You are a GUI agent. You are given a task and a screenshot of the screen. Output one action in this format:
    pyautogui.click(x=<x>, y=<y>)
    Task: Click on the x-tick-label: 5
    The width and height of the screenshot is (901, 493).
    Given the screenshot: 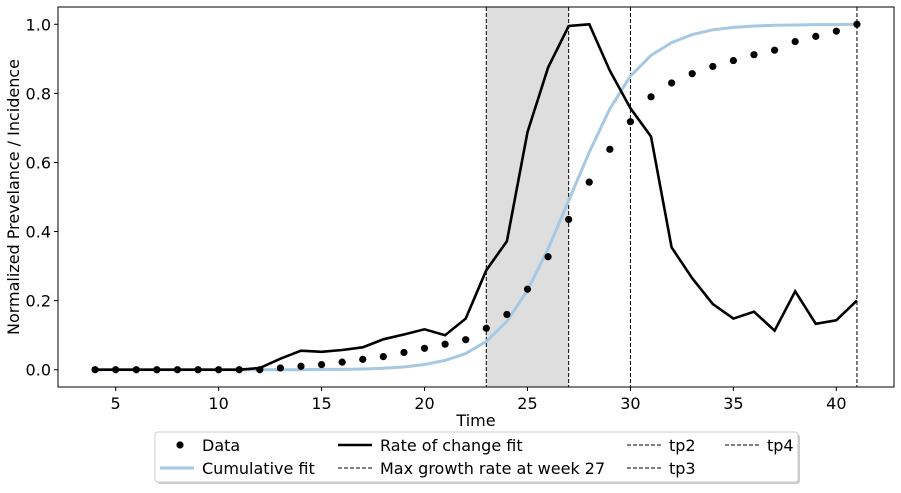 What is the action you would take?
    pyautogui.click(x=116, y=403)
    